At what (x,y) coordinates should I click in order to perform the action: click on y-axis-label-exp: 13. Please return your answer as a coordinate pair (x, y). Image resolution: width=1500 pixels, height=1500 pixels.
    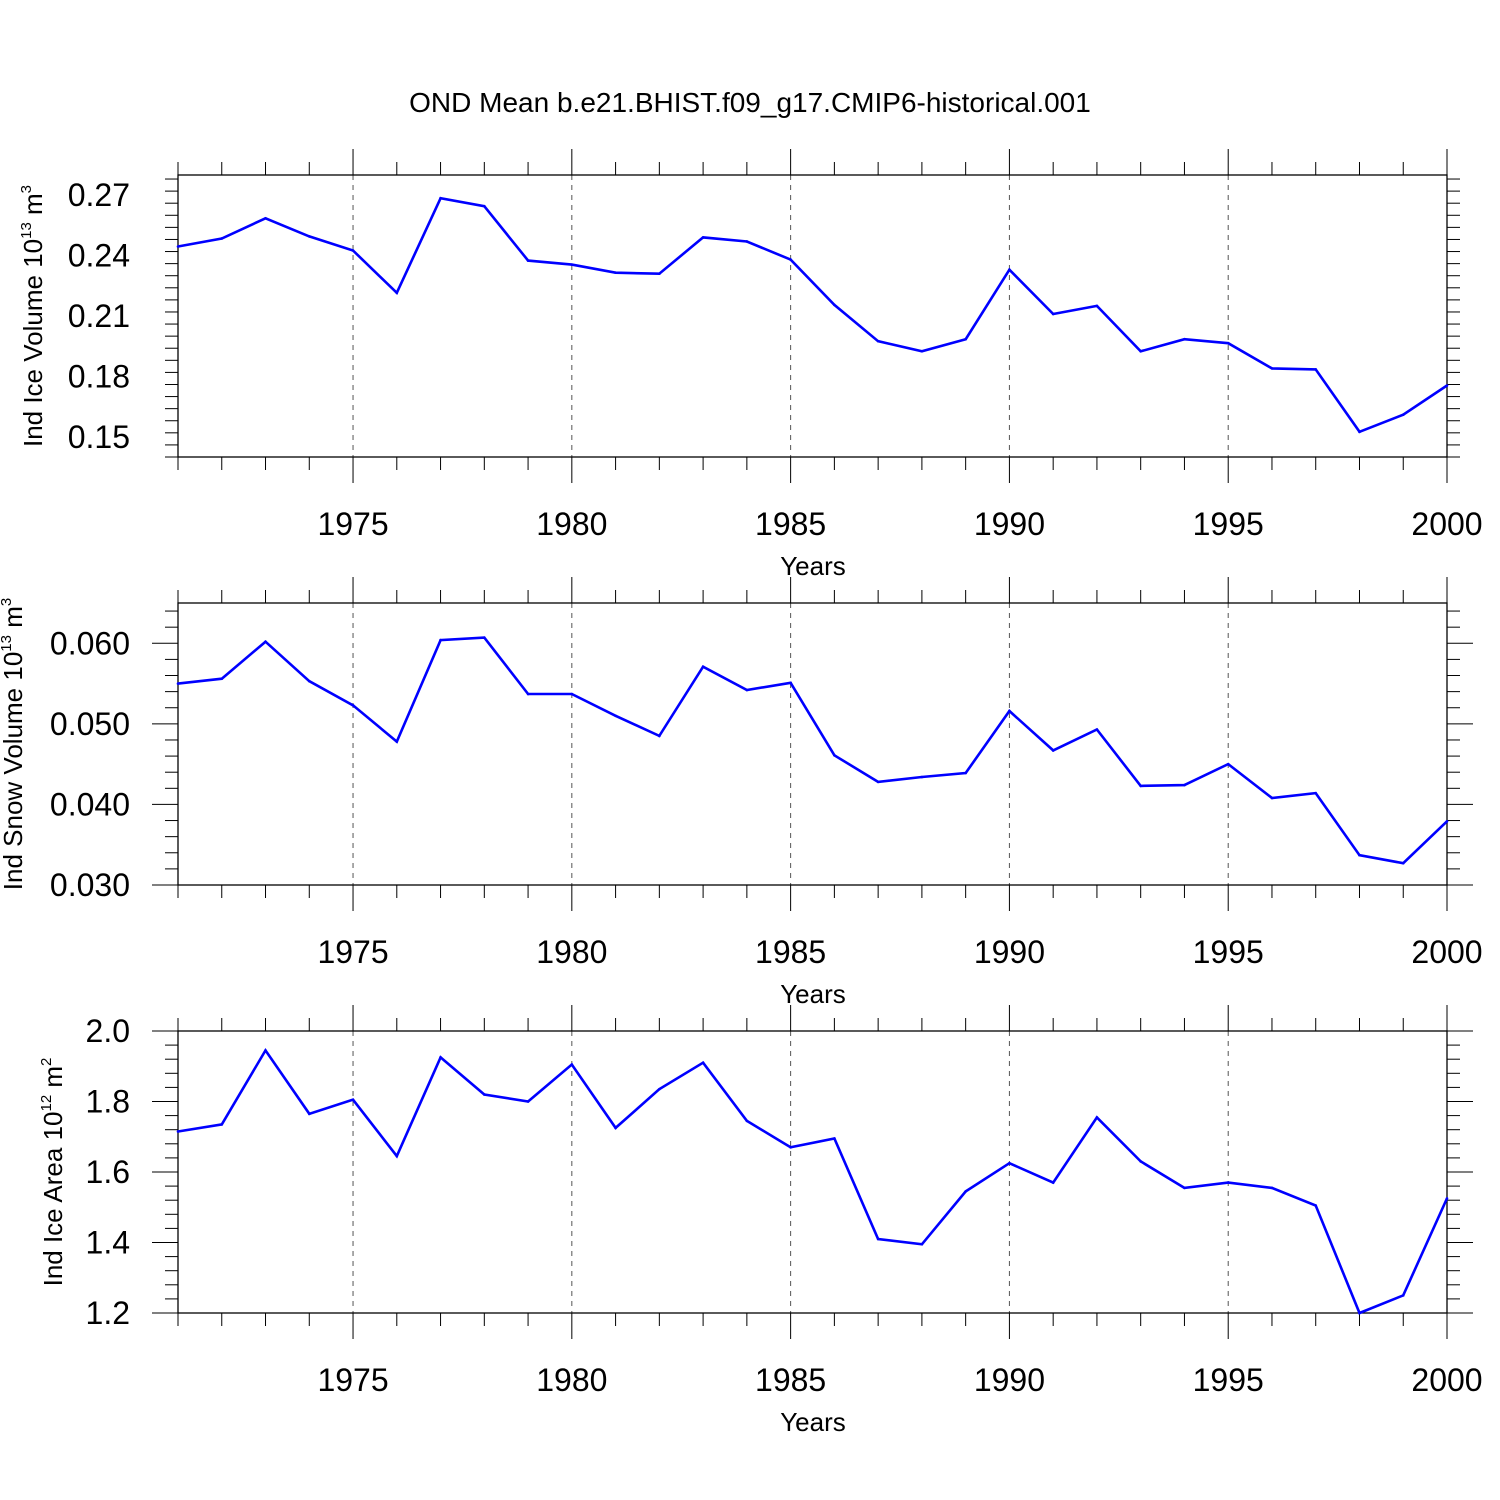
    Looking at the image, I should click on (26, 230).